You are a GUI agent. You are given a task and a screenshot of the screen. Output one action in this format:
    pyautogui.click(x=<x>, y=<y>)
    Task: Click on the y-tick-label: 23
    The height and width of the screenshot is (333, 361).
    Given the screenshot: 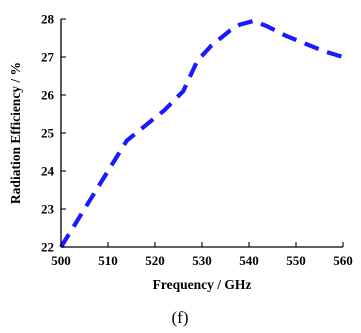 What is the action you would take?
    pyautogui.click(x=48, y=209)
    